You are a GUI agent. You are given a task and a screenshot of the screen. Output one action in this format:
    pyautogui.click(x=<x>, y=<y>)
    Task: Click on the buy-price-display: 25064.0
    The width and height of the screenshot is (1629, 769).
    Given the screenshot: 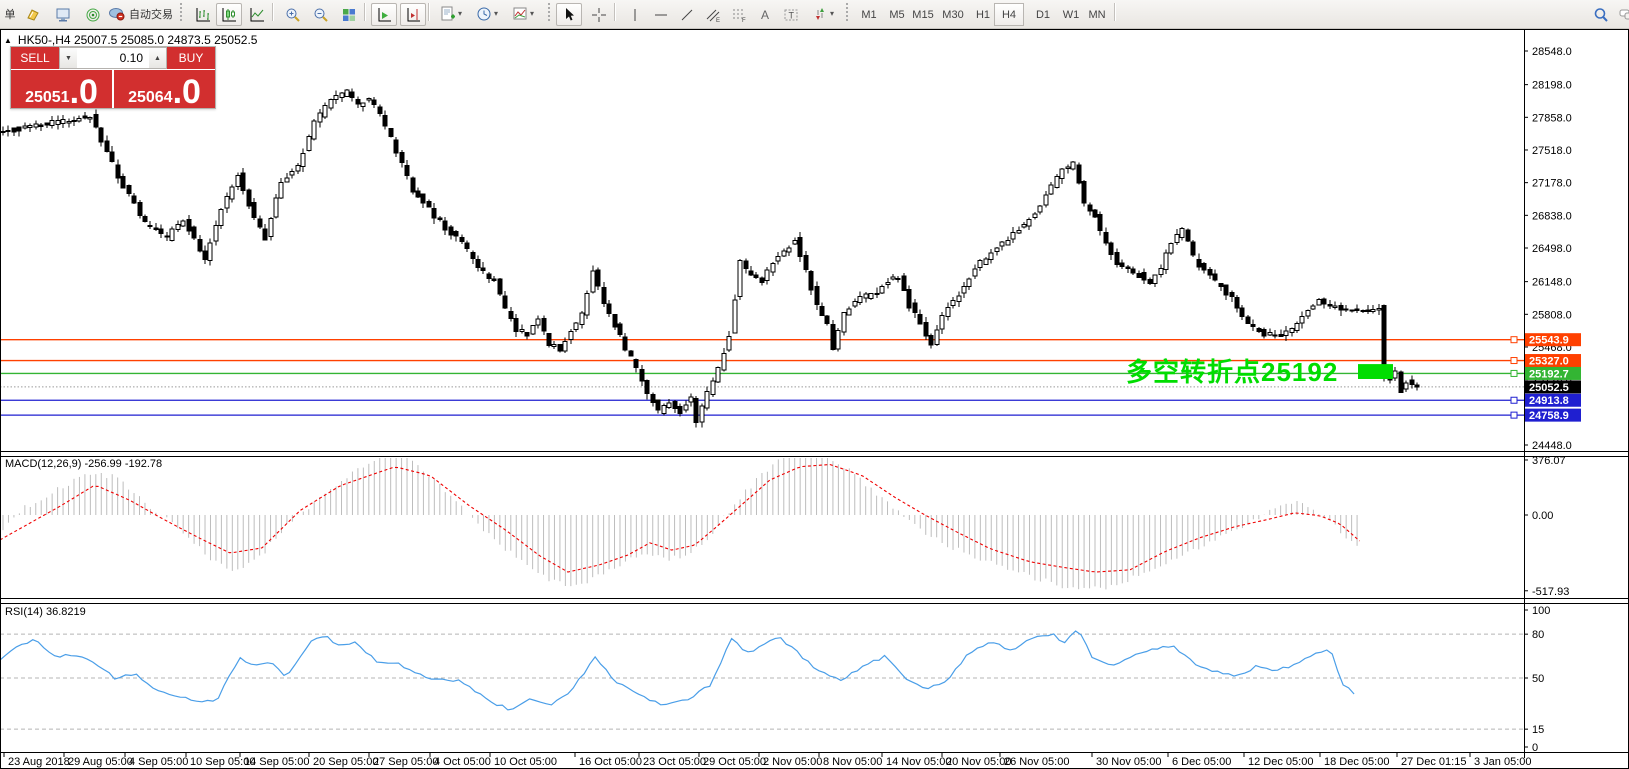 What is the action you would take?
    pyautogui.click(x=164, y=89)
    